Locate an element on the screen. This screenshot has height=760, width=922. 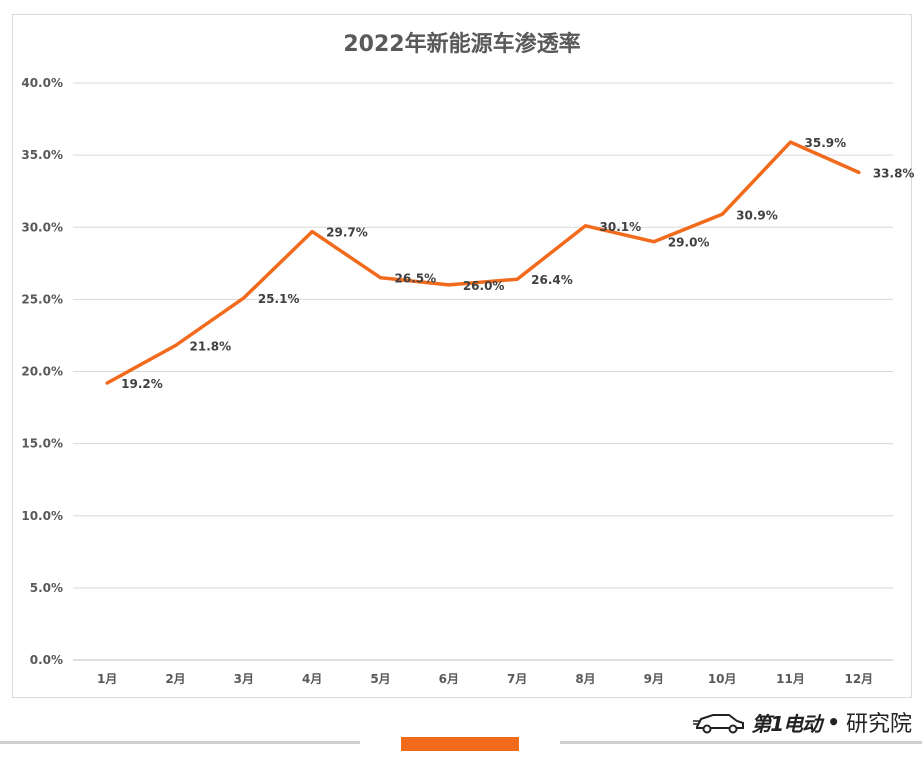
data-label: 26.5% is located at coordinates (416, 279).